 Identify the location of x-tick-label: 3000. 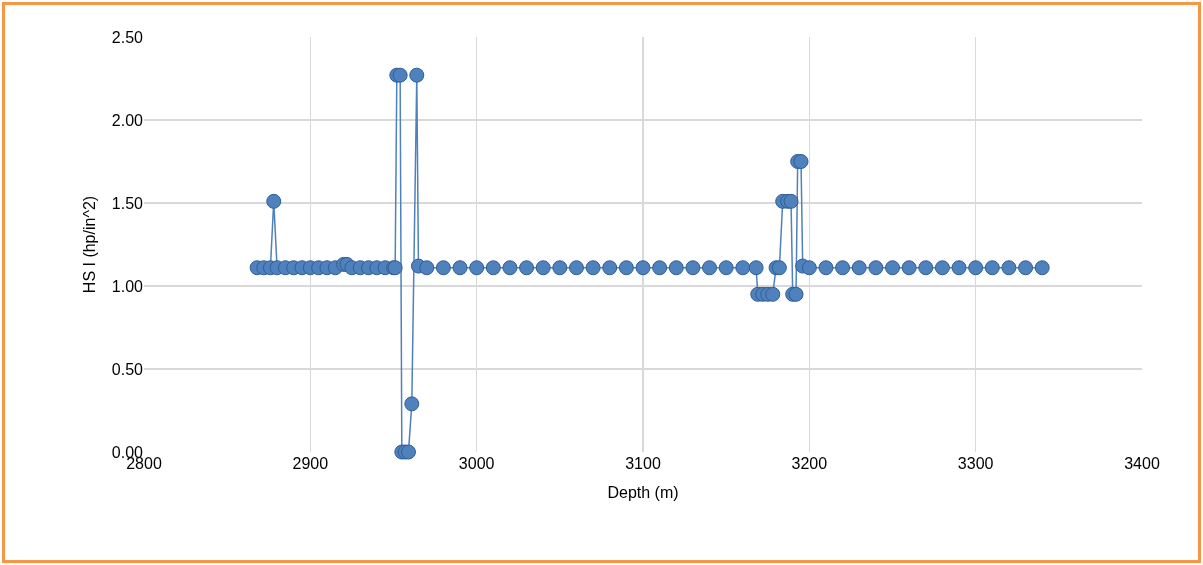
(476, 463).